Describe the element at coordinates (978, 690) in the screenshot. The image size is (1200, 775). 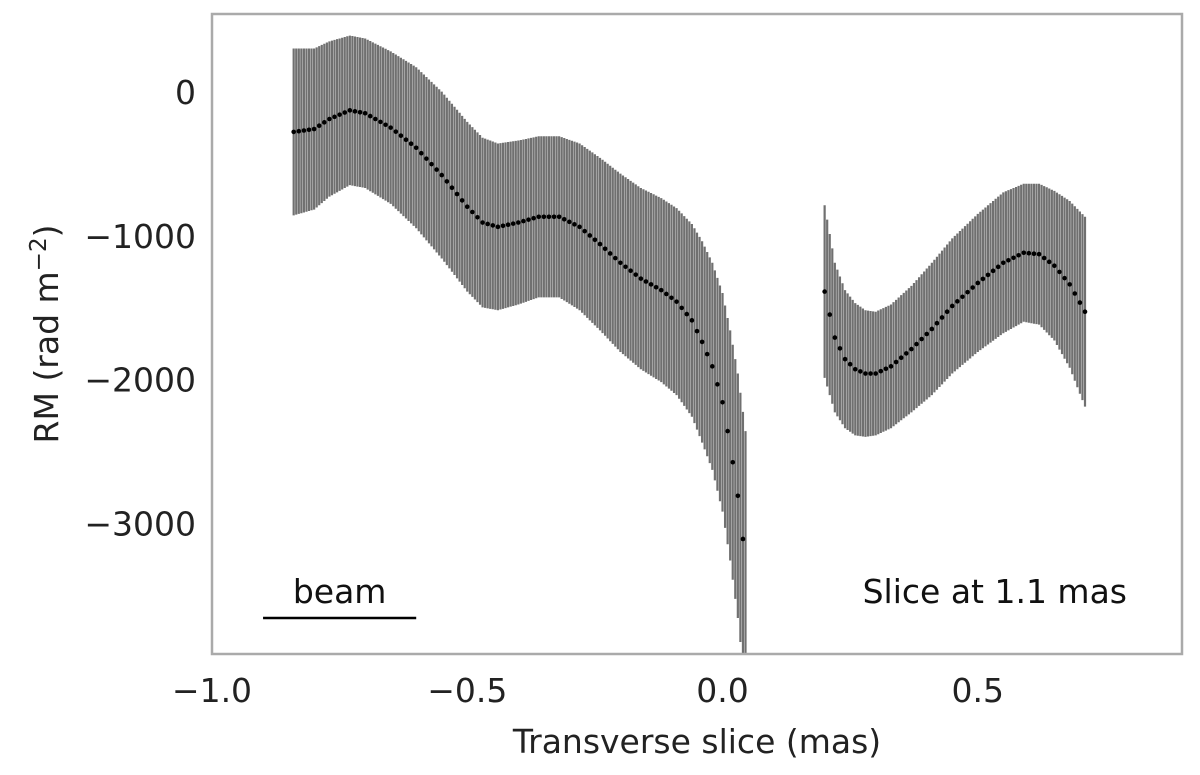
I see `x-tick-label: 0.5` at that location.